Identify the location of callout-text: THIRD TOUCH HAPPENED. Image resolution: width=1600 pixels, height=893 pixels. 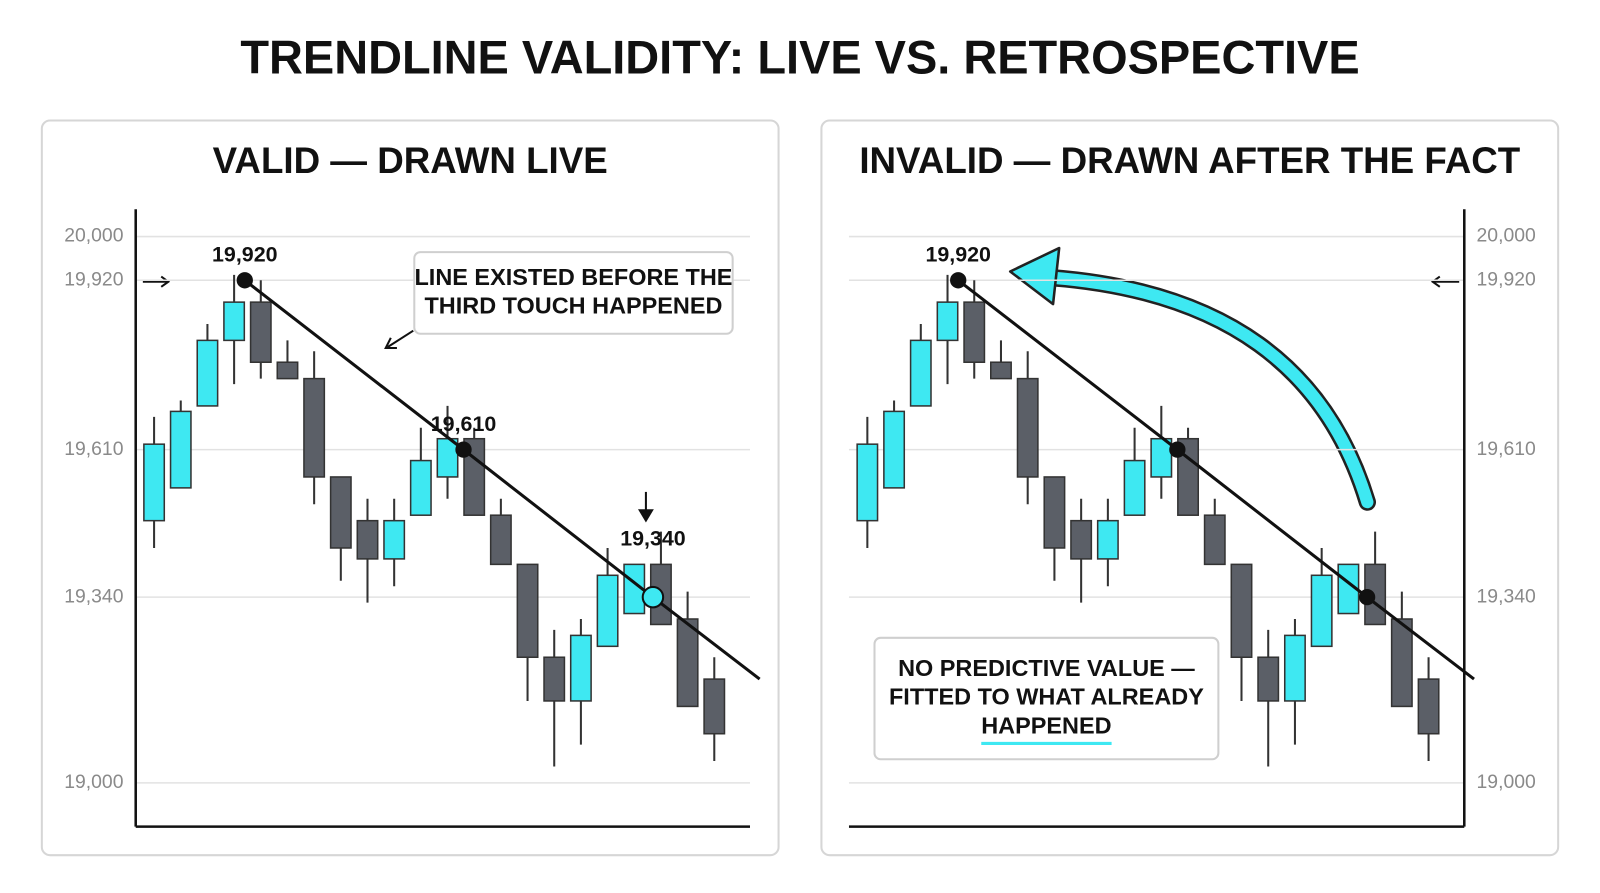
(573, 305).